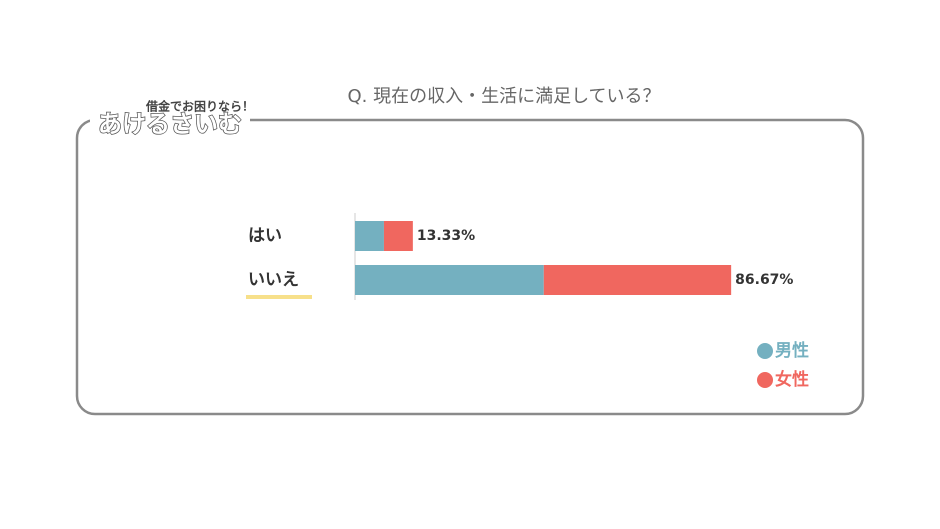  I want to click on category-label: はい, so click(265, 236).